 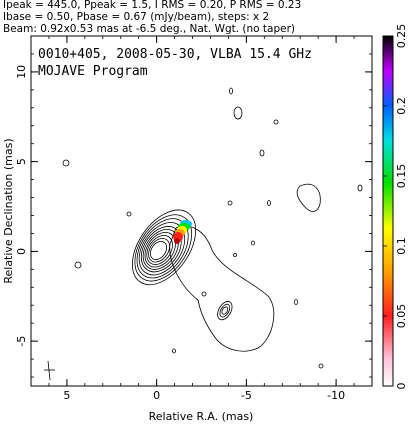 I want to click on polarization-blob, so click(x=177, y=241).